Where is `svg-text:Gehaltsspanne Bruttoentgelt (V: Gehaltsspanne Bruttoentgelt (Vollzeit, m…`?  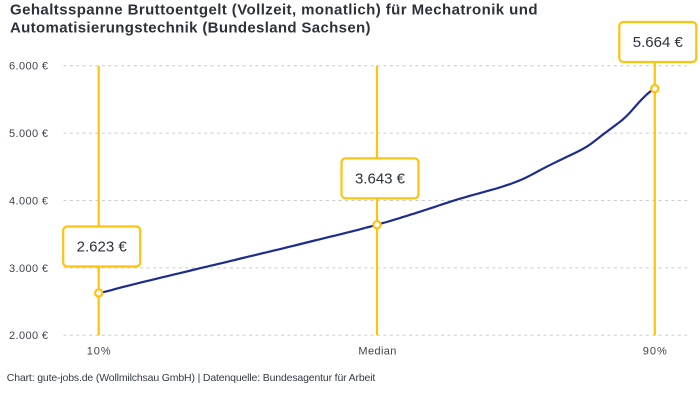
svg-text:Gehaltsspanne Bruttoentgelt (V: Gehaltsspanne Bruttoentgelt (Vollzeit, m… is located at coordinates (274, 9).